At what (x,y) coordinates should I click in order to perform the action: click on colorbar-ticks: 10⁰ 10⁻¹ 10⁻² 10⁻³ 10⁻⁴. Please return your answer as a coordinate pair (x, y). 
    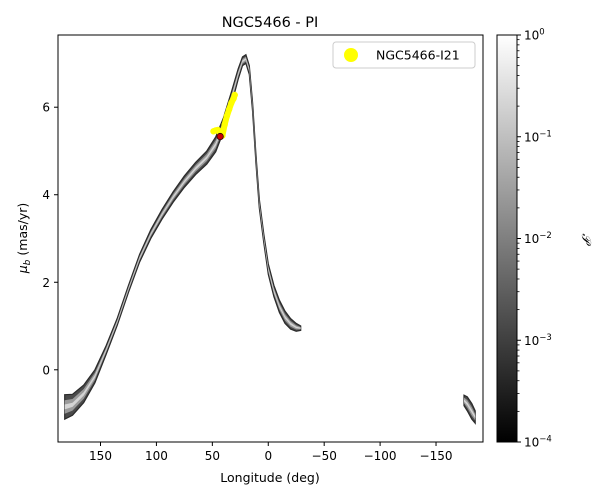
    Looking at the image, I should click on (534, 239).